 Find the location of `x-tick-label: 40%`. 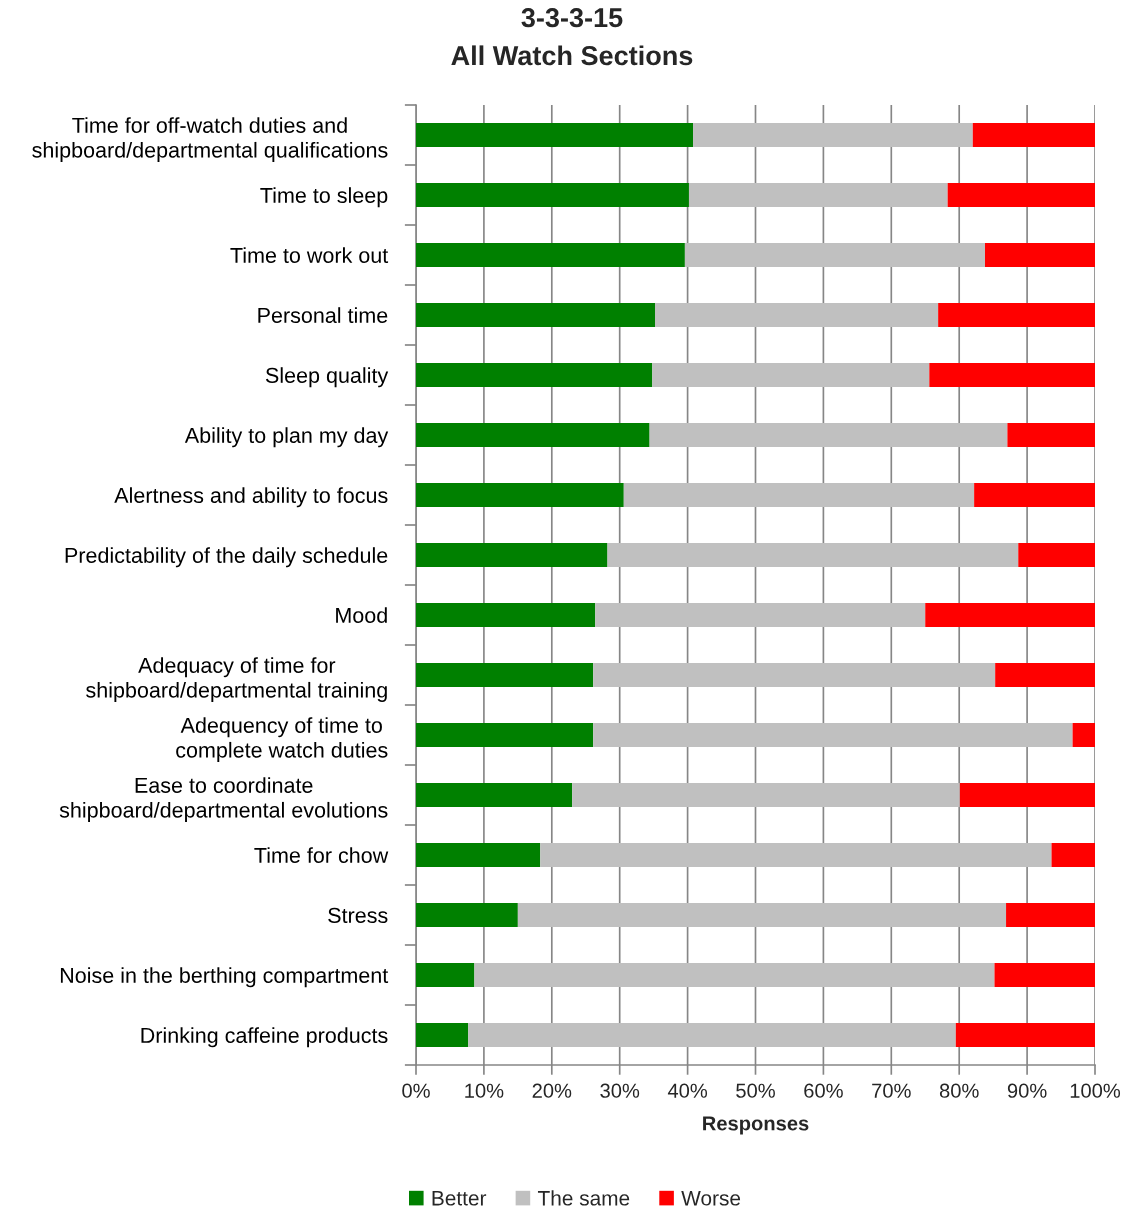

x-tick-label: 40% is located at coordinates (687, 1090).